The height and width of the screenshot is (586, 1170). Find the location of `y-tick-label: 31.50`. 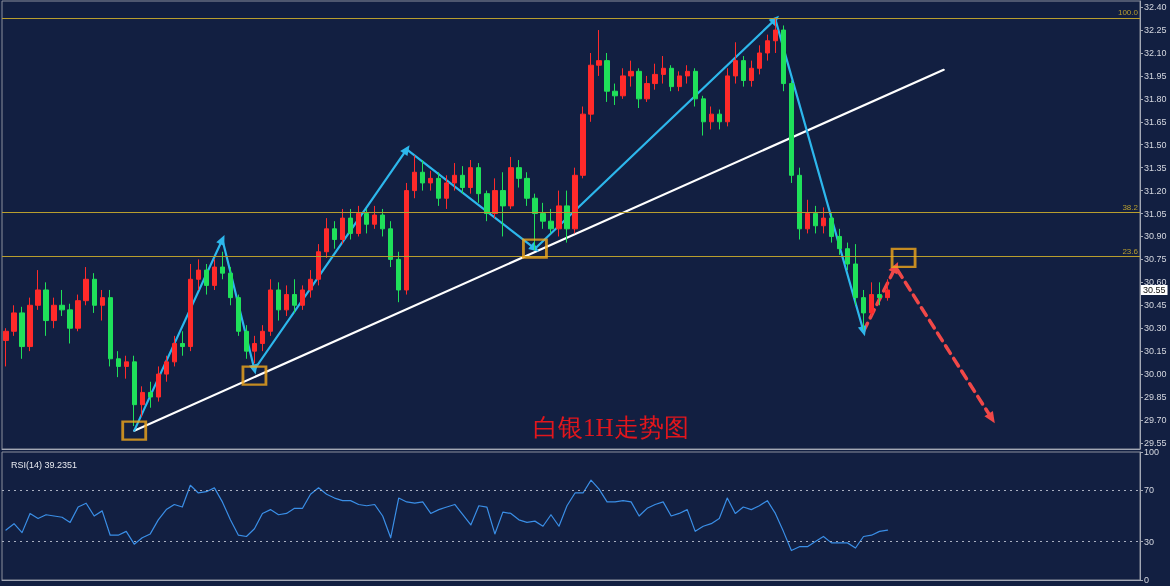

y-tick-label: 31.50 is located at coordinates (1155, 144).